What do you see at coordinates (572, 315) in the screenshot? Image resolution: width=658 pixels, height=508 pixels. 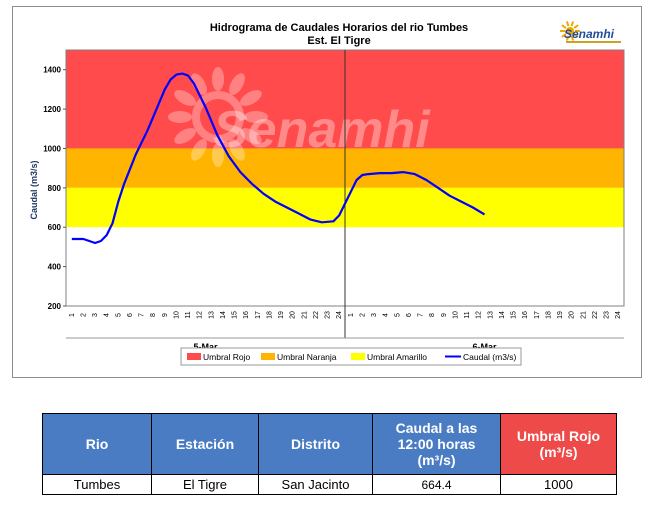 I see `x-tick-label-43: 20` at bounding box center [572, 315].